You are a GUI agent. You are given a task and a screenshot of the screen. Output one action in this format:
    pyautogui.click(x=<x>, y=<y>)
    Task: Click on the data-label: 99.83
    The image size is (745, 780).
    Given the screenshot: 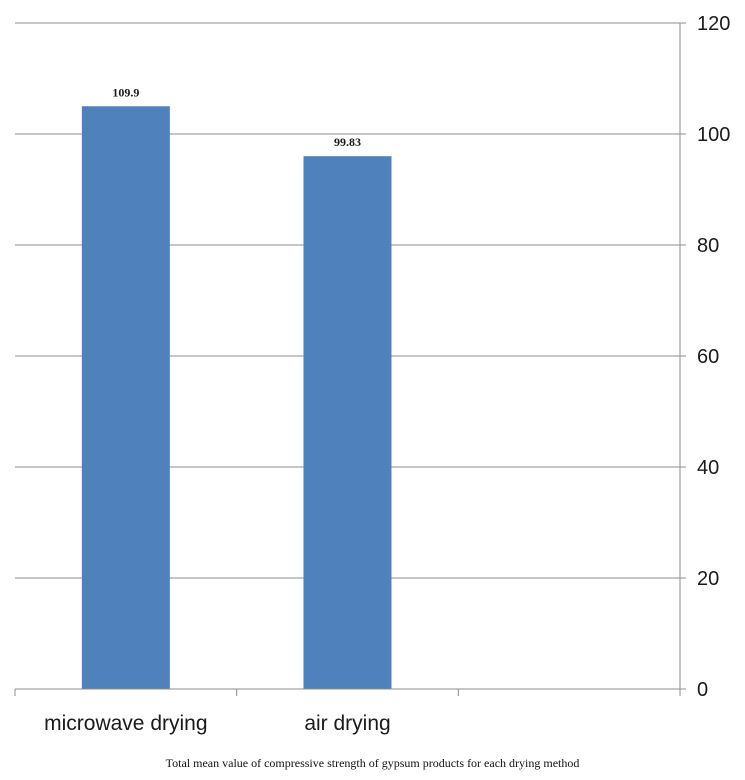 What is the action you would take?
    pyautogui.click(x=347, y=142)
    